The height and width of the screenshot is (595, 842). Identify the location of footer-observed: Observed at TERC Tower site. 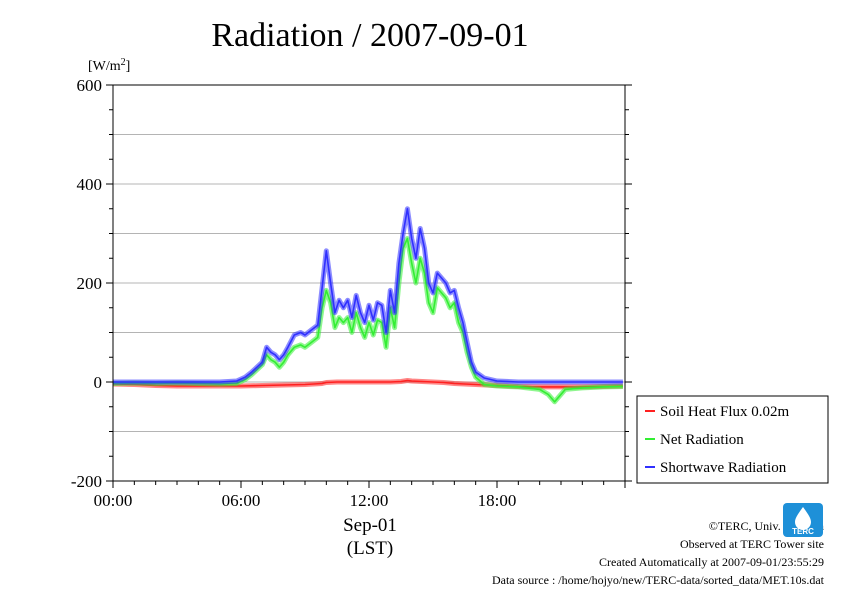
(751, 544).